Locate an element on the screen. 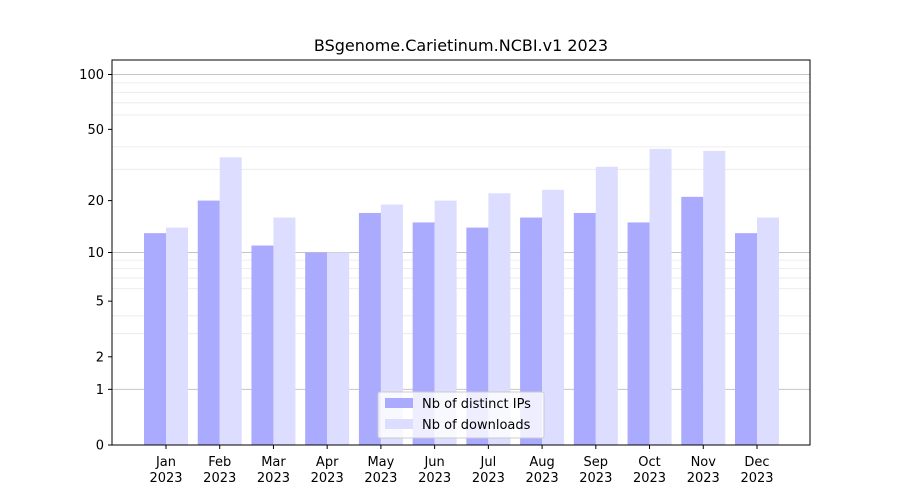 This screenshot has width=900, height=500. x-tick-label-month: Jan is located at coordinates (165, 462).